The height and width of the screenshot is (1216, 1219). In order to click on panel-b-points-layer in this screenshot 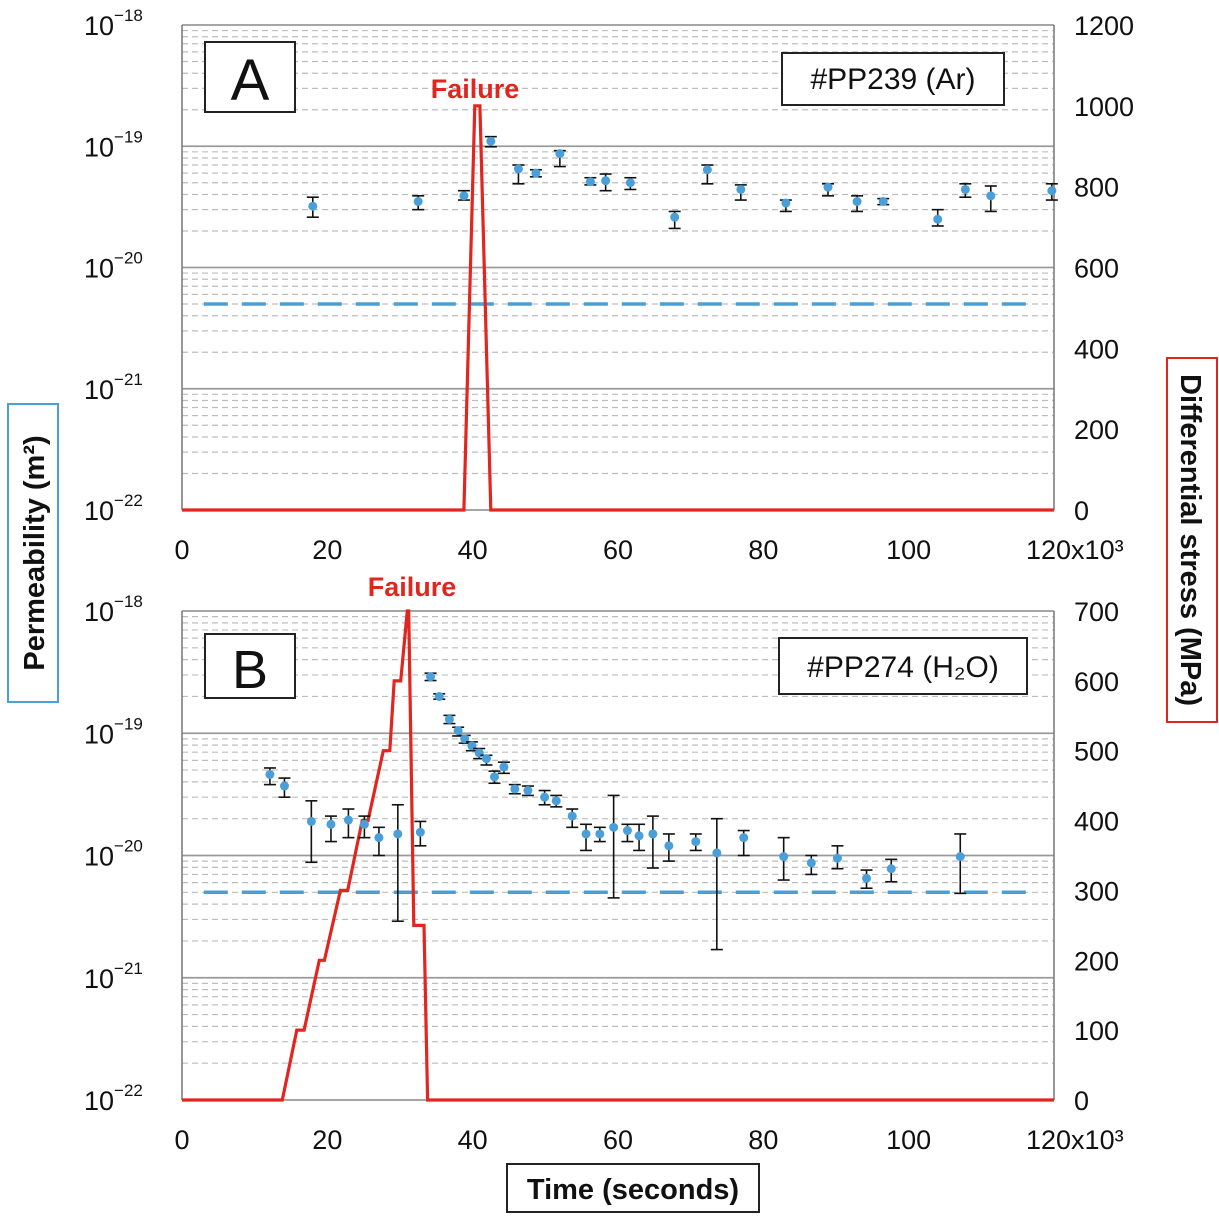, I will do `click(615, 811)`.